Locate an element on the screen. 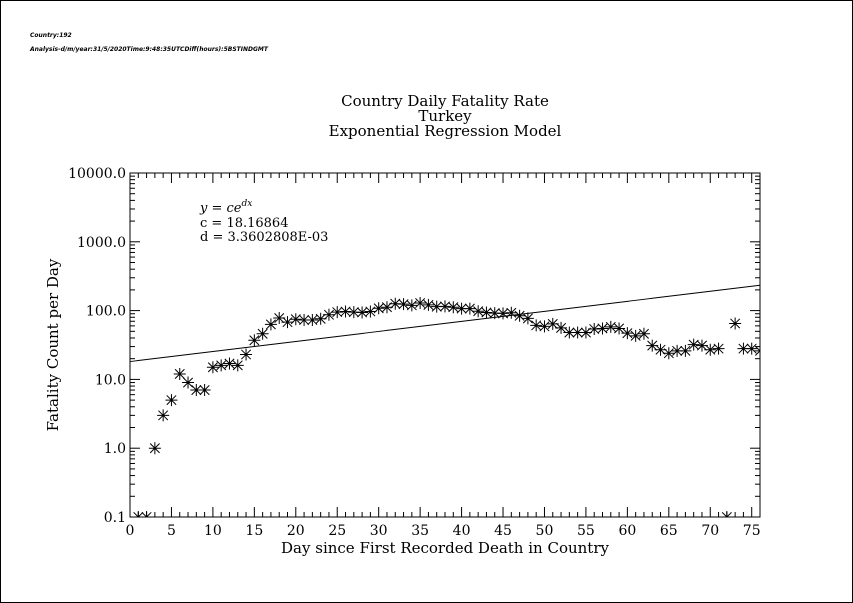 The width and height of the screenshot is (853, 603). x-tick-label: 35 is located at coordinates (420, 531).